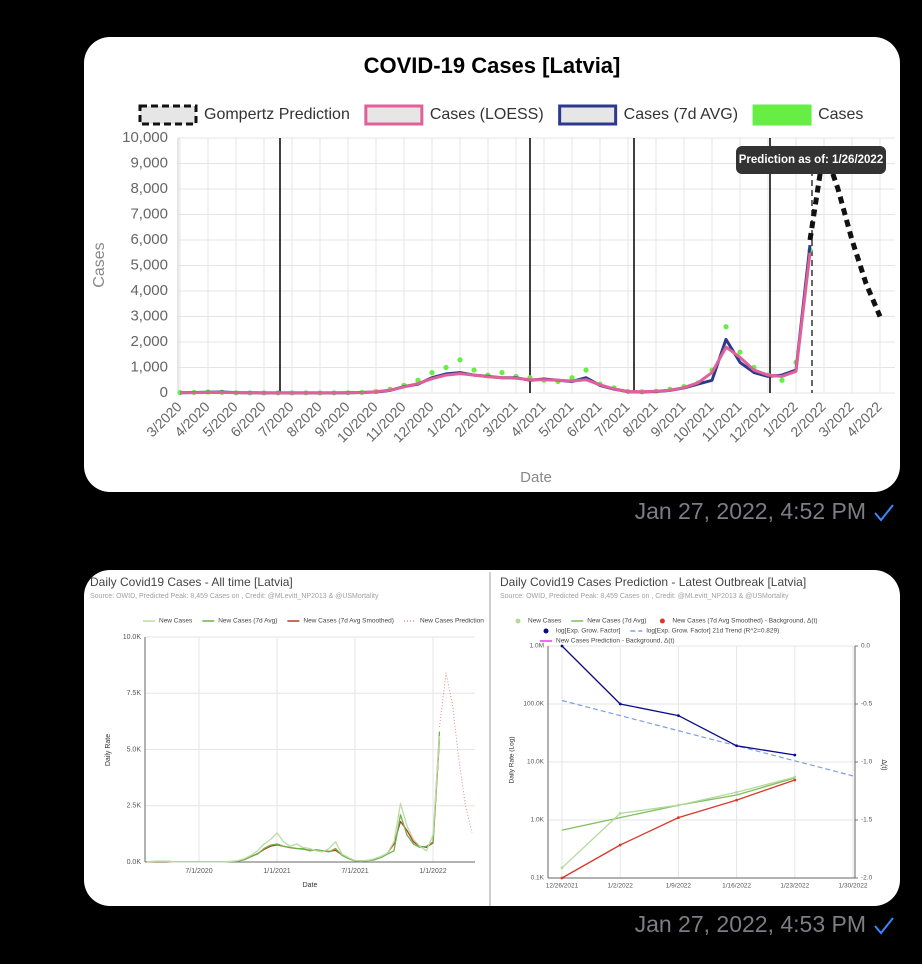 The image size is (922, 964). I want to click on y-tick-label: 7.5K, so click(134, 693).